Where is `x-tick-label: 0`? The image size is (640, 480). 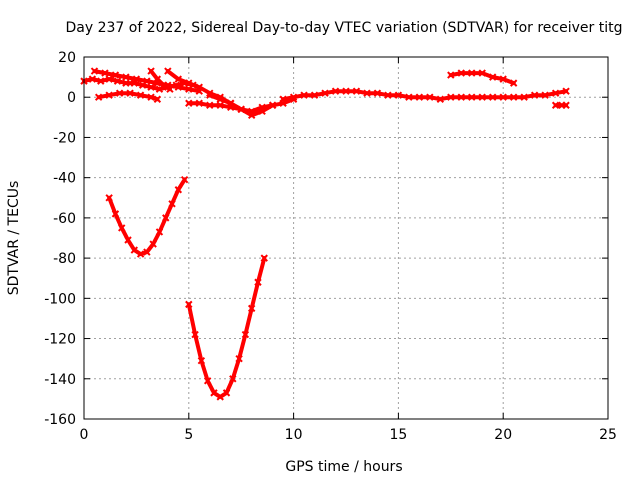
x-tick-label: 0 is located at coordinates (84, 435).